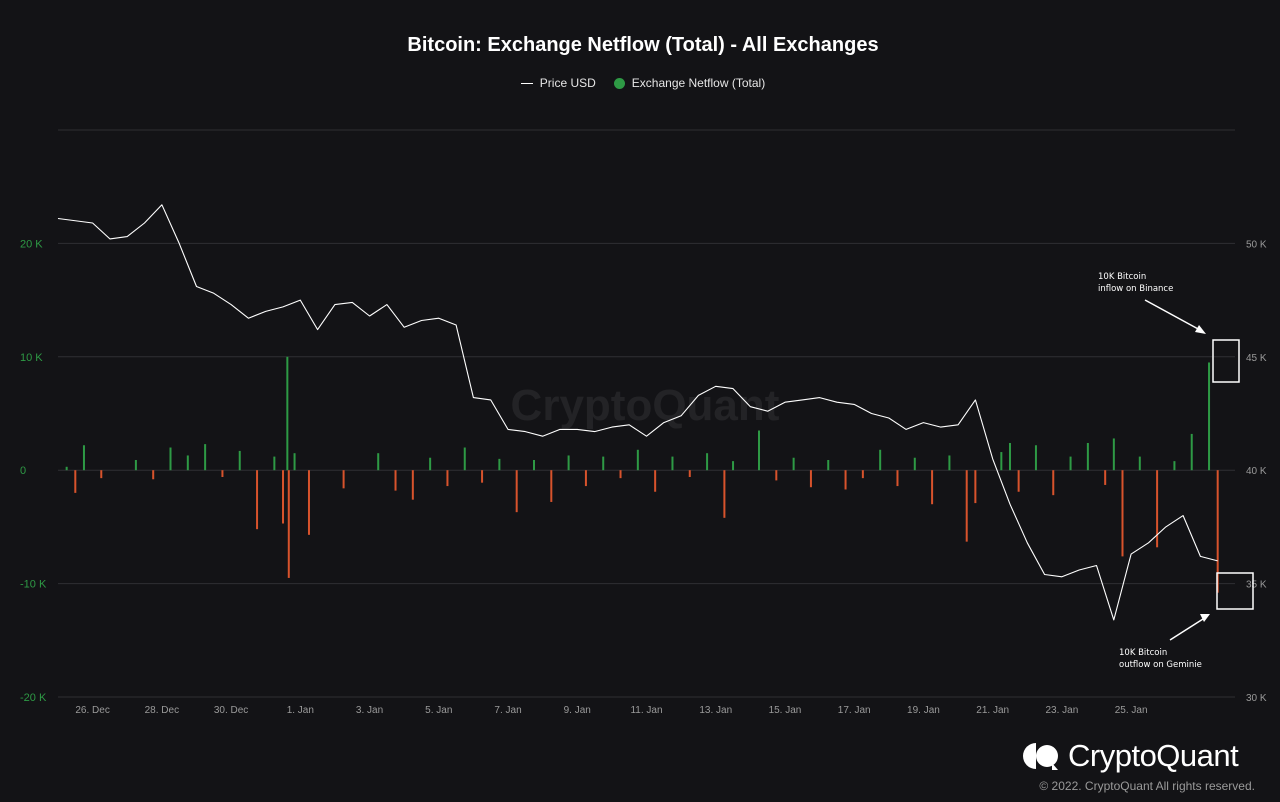 Image resolution: width=1280 pixels, height=802 pixels. What do you see at coordinates (645, 405) in the screenshot?
I see `watermark-text: CryptoQuant` at bounding box center [645, 405].